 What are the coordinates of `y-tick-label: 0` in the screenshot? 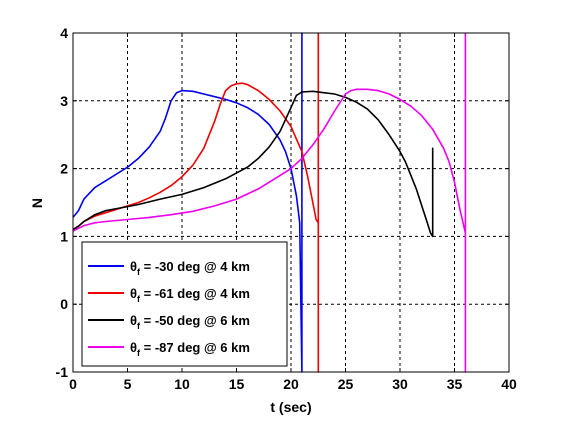 It's located at (64, 304).